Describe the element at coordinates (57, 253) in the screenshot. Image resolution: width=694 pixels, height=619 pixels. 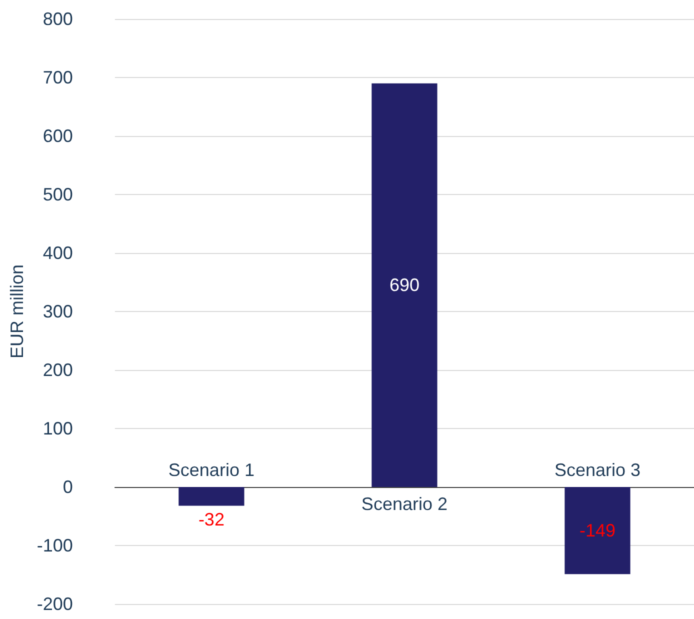
I see `y-tick-label: 400` at that location.